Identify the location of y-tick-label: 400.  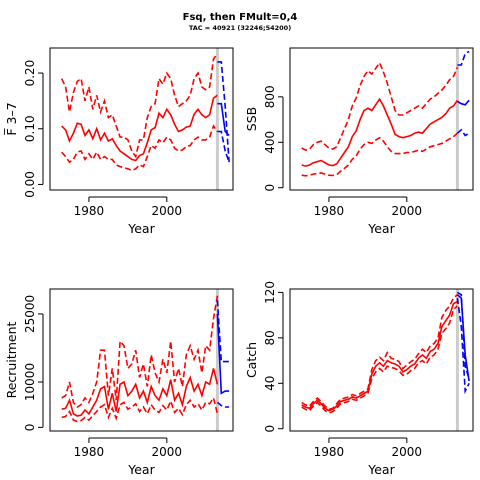
(270, 142).